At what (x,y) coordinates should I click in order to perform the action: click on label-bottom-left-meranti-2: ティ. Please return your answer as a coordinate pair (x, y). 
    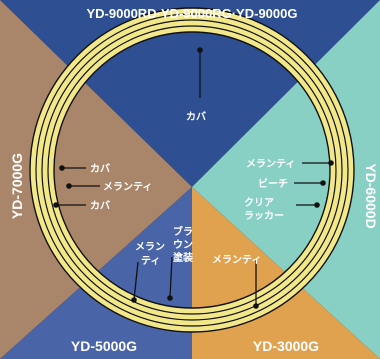
    Looking at the image, I should click on (150, 261).